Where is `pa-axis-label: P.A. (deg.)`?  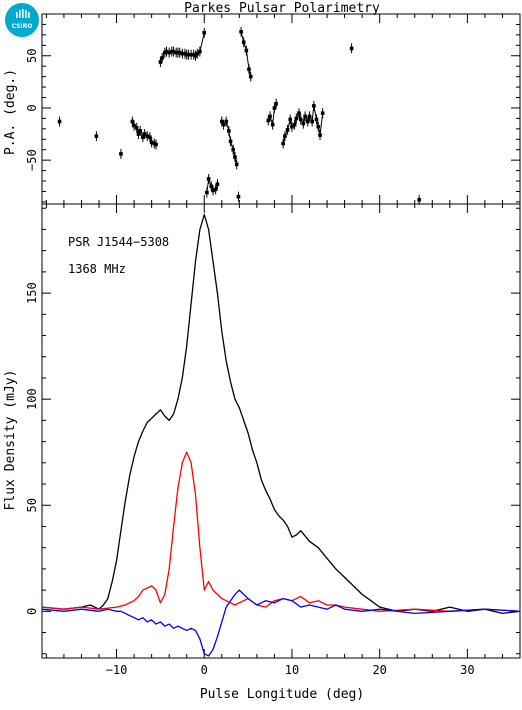 pa-axis-label: P.A. (deg.) is located at coordinates (10, 112).